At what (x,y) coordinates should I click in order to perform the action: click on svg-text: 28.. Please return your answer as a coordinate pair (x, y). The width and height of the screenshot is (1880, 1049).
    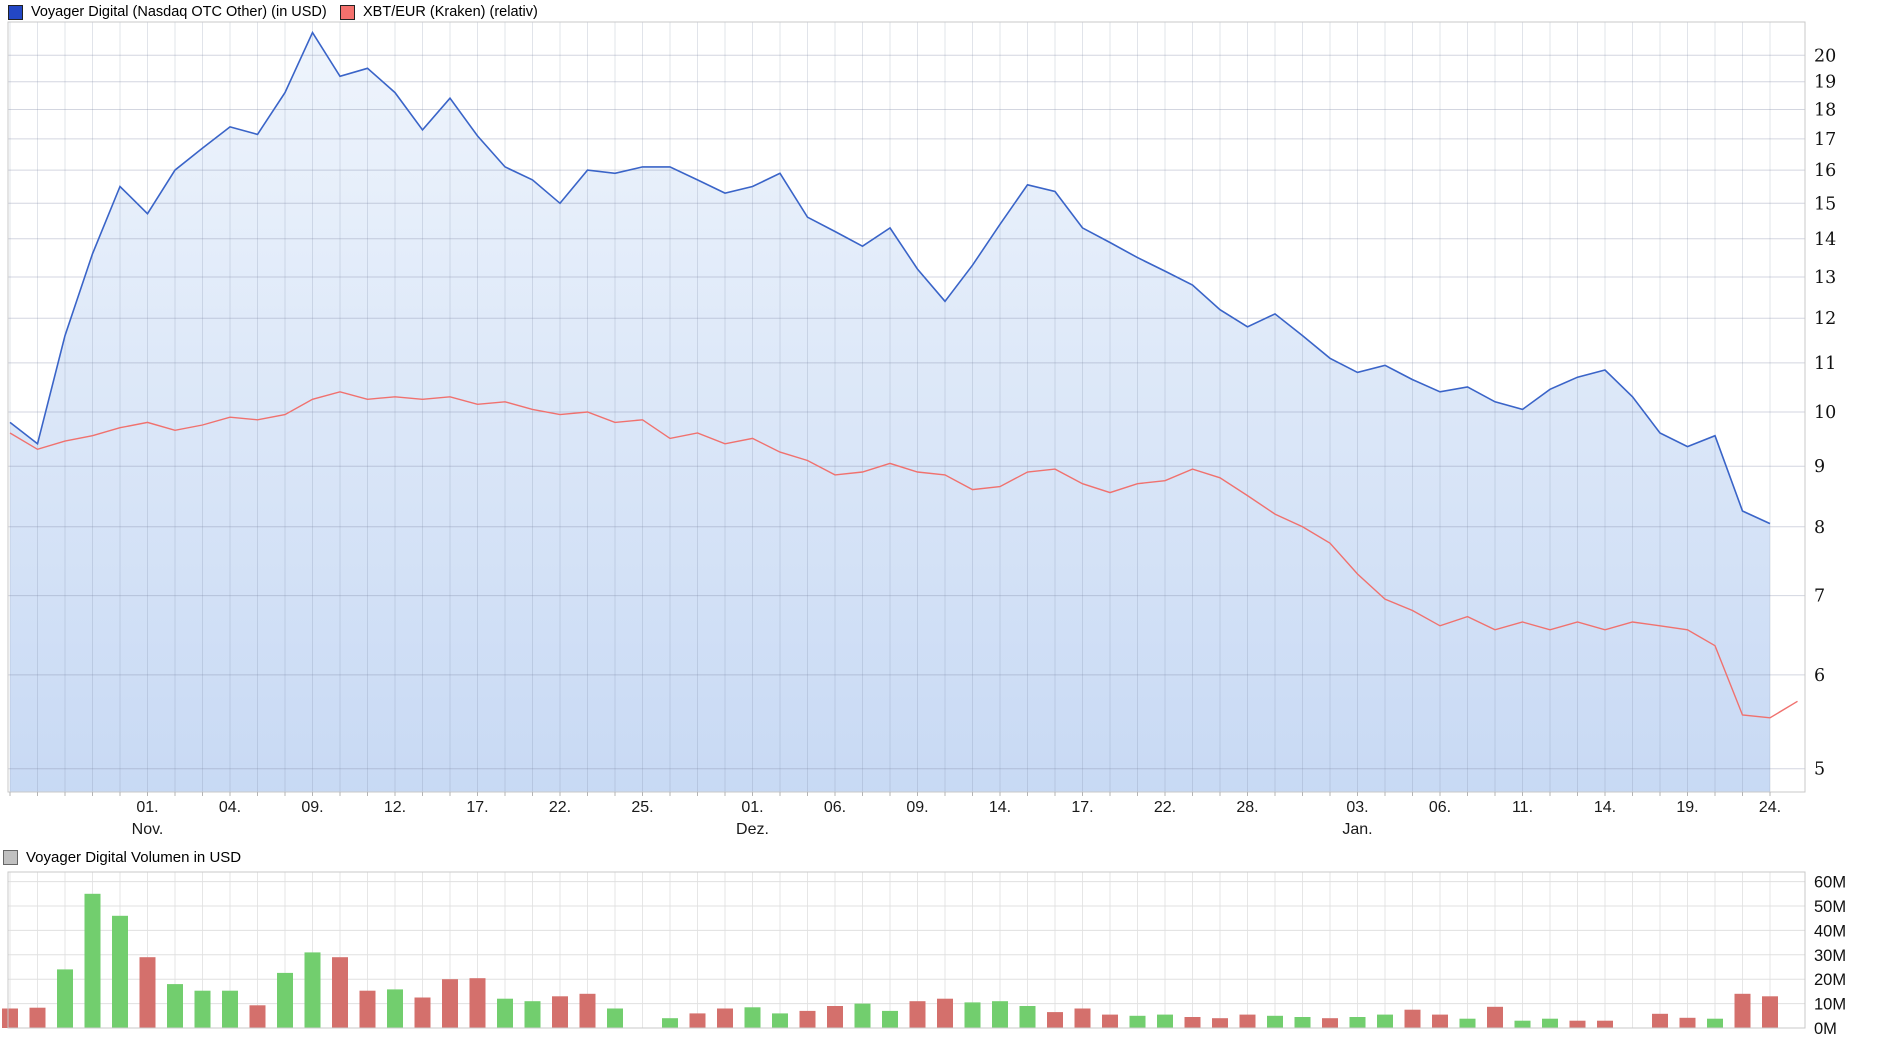
    Looking at the image, I should click on (1247, 807).